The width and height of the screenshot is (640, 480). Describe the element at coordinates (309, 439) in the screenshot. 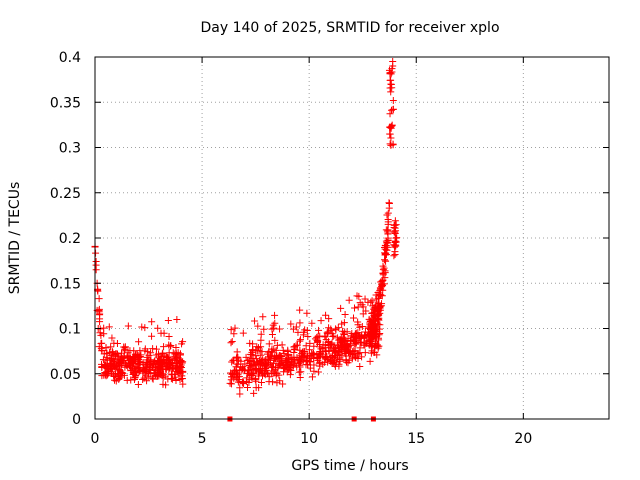

I see `x-tick-label: 10` at that location.